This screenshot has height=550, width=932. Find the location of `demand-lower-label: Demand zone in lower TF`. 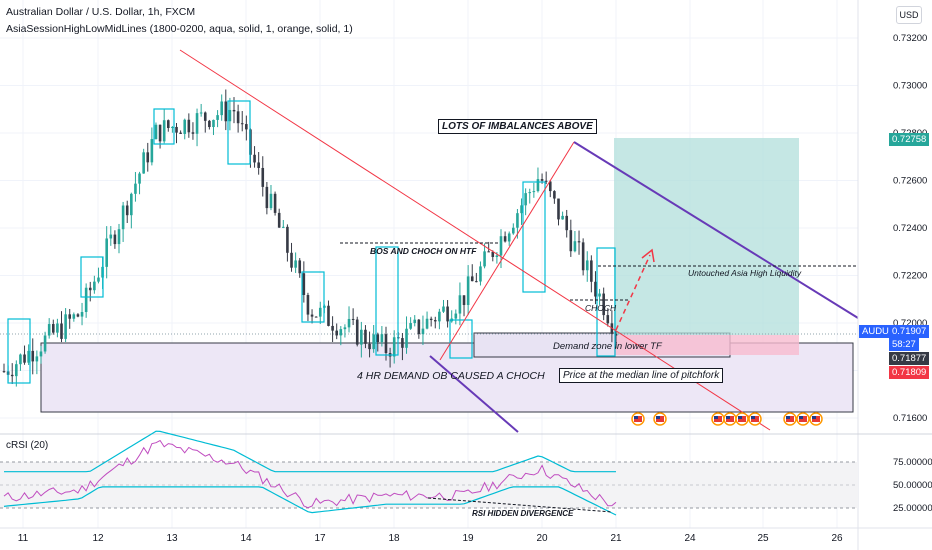

demand-lower-label: Demand zone in lower TF is located at coordinates (607, 346).